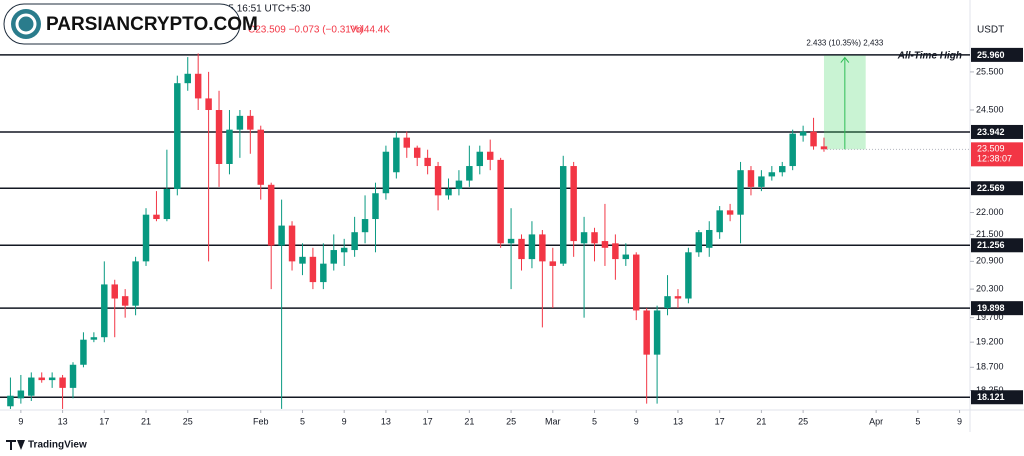  I want to click on currency-label: USDT, so click(990, 30).